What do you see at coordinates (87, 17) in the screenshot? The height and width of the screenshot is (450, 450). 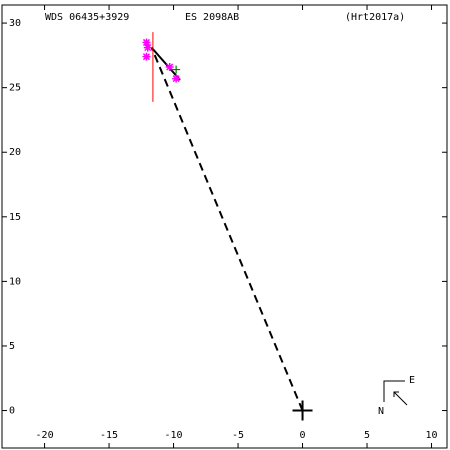 I see `chart-title: WDS 06435+3929` at bounding box center [87, 17].